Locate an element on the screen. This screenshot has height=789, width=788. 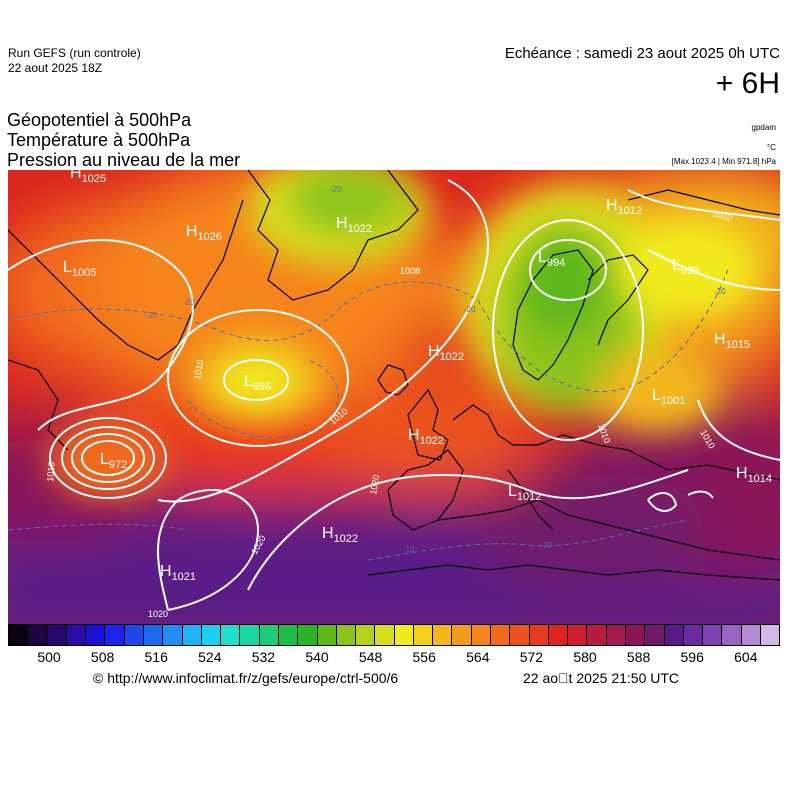
high-pressure-label: H1014 is located at coordinates (754, 475).